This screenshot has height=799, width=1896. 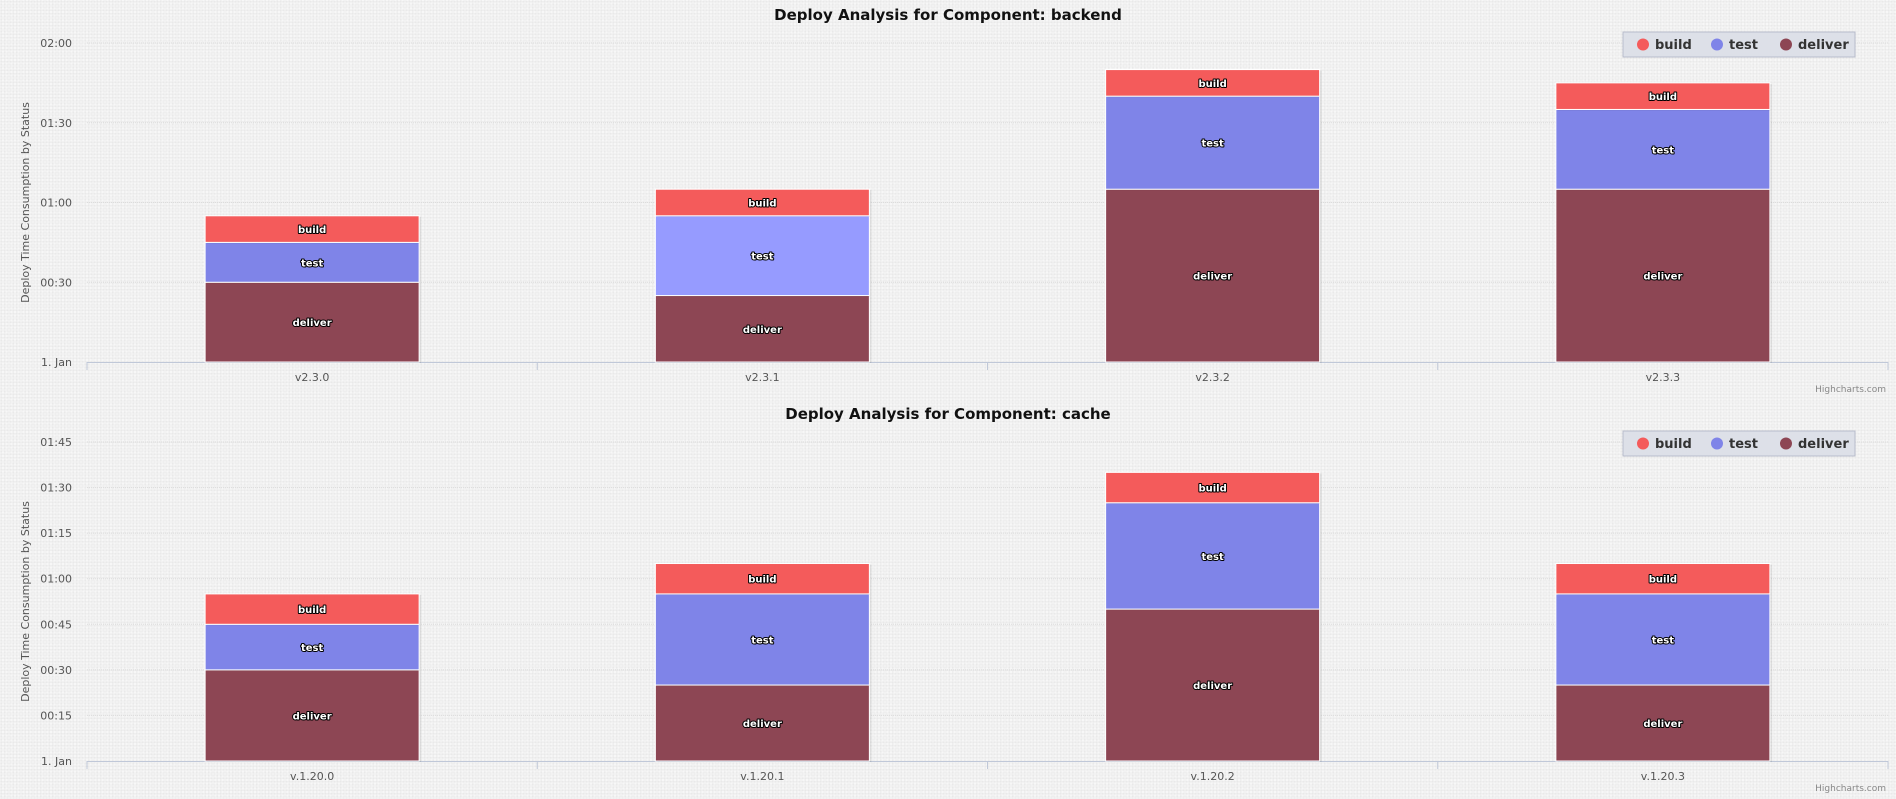 What do you see at coordinates (56, 715) in the screenshot?
I see `y-tick-label: 00:15` at bounding box center [56, 715].